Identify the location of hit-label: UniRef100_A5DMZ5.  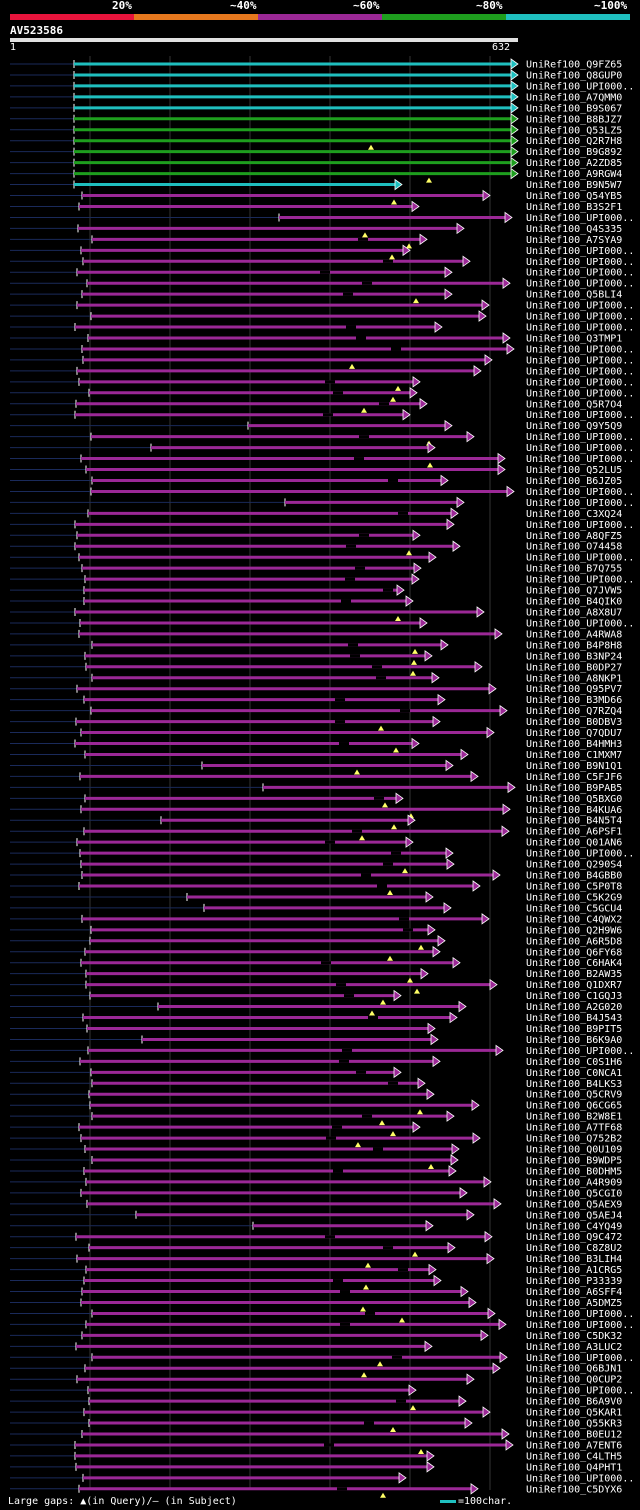
(574, 1303).